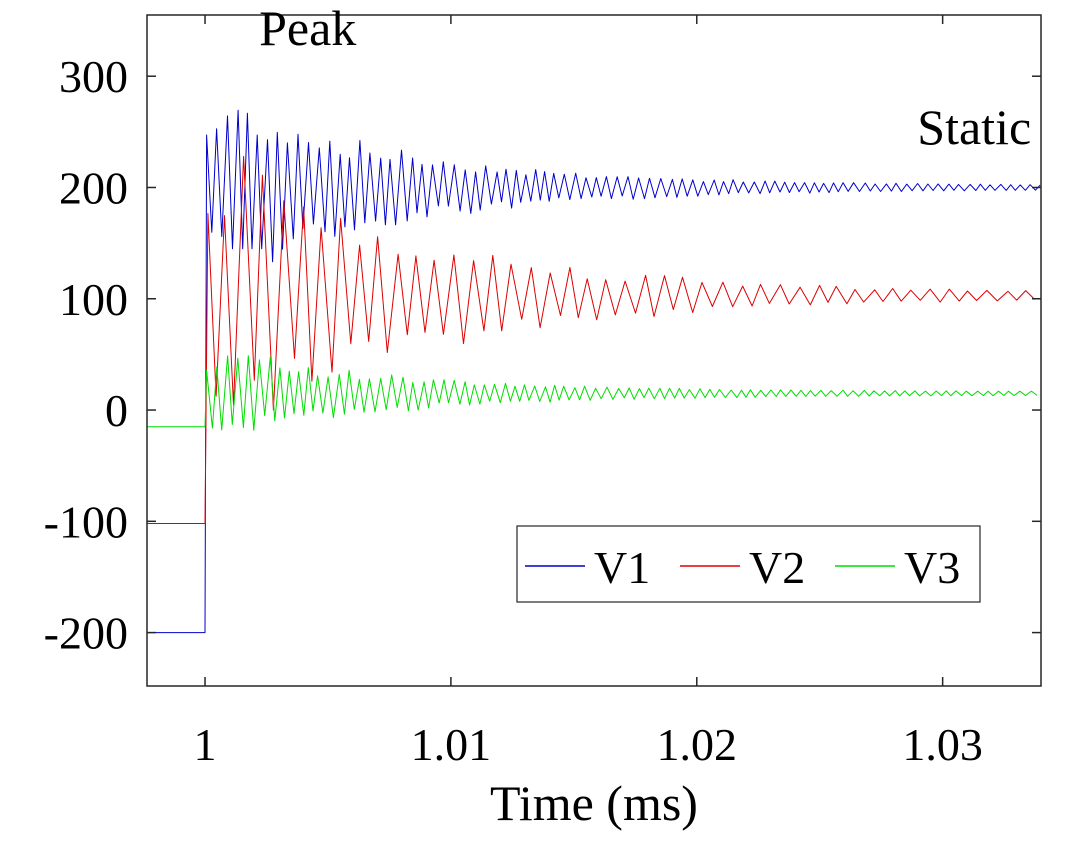 This screenshot has width=1068, height=856. What do you see at coordinates (777, 567) in the screenshot?
I see `legend-label-v2: V2` at bounding box center [777, 567].